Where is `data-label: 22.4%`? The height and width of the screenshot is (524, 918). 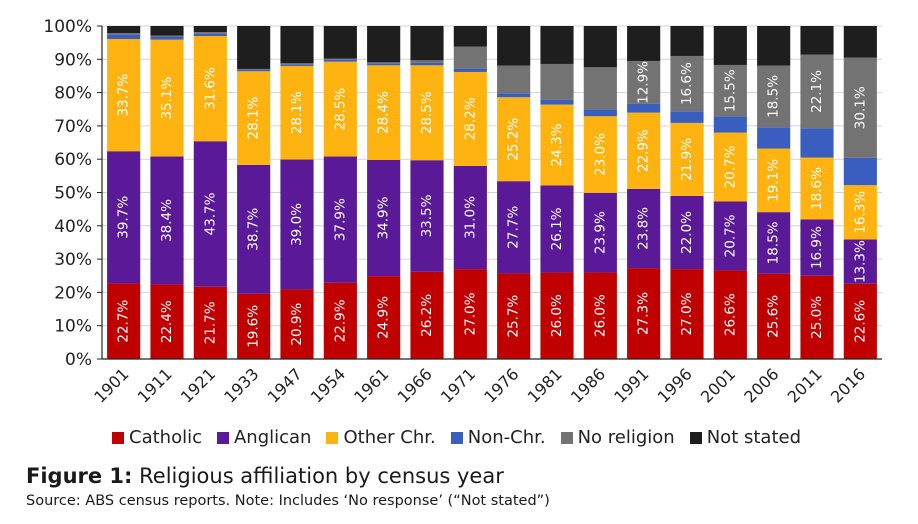
data-label: 22.4% is located at coordinates (167, 321).